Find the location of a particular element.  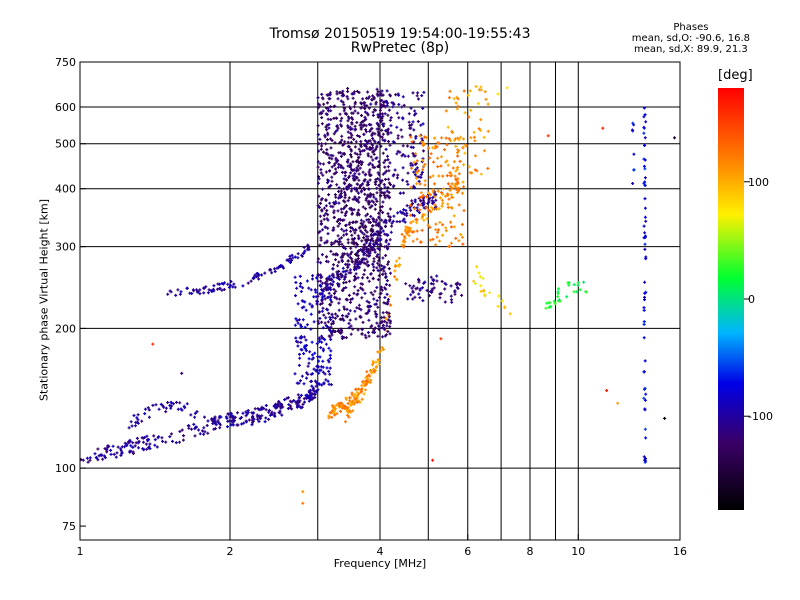

y-tick-label: 600 is located at coordinates (65, 107).